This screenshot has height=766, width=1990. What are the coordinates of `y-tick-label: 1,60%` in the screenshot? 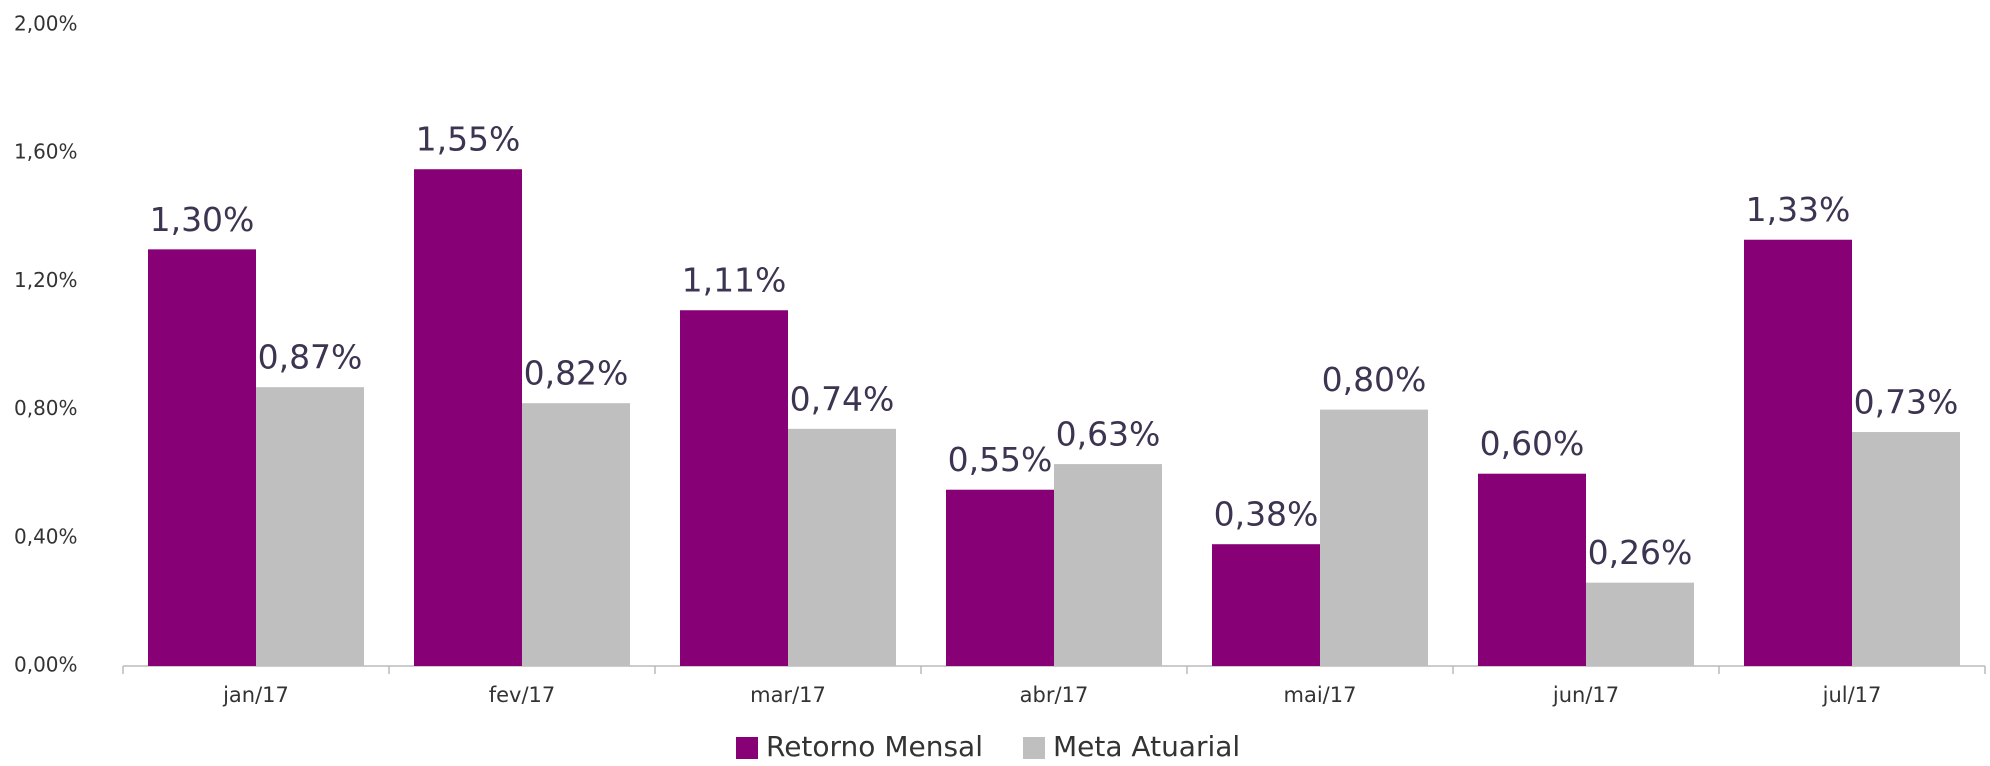 It's located at (46, 152).